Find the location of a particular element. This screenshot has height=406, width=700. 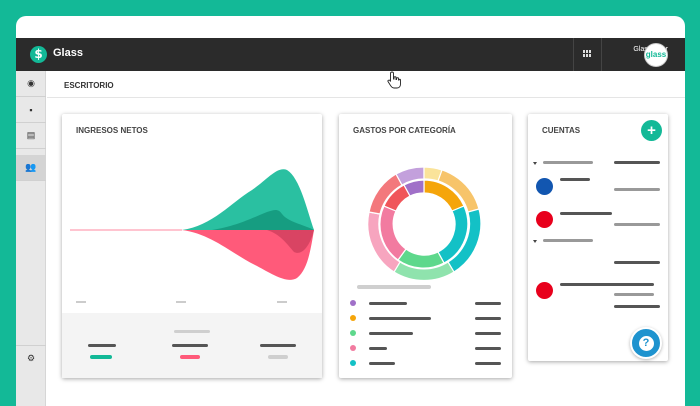

card-title: GASTOS POR CATEGORÍA is located at coordinates (404, 130).